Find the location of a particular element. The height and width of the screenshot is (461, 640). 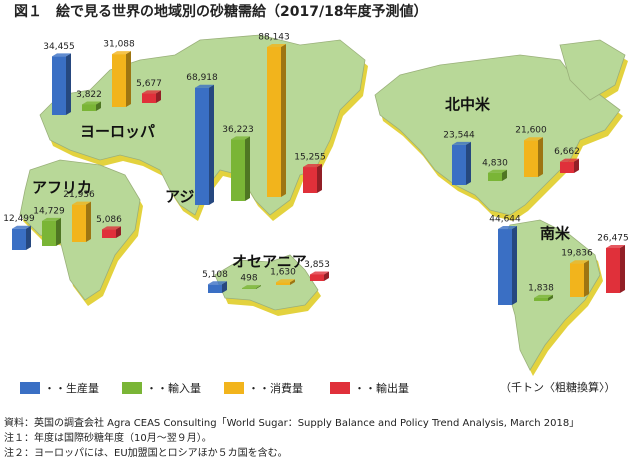

region-label: ヨーロッパ is located at coordinates (117, 132).